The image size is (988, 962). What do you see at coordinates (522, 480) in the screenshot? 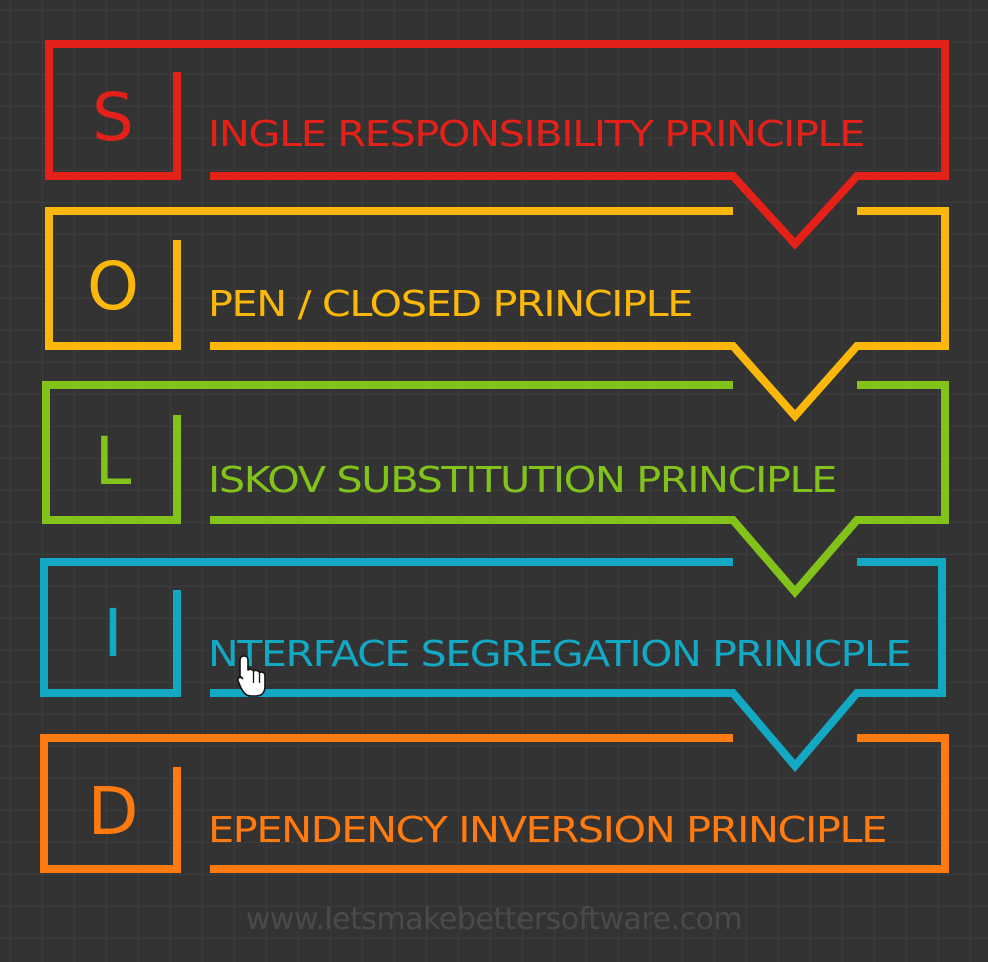
I see `principle-l-label: ISKOV SUBSTITUTION PRINCIPLE` at bounding box center [522, 480].